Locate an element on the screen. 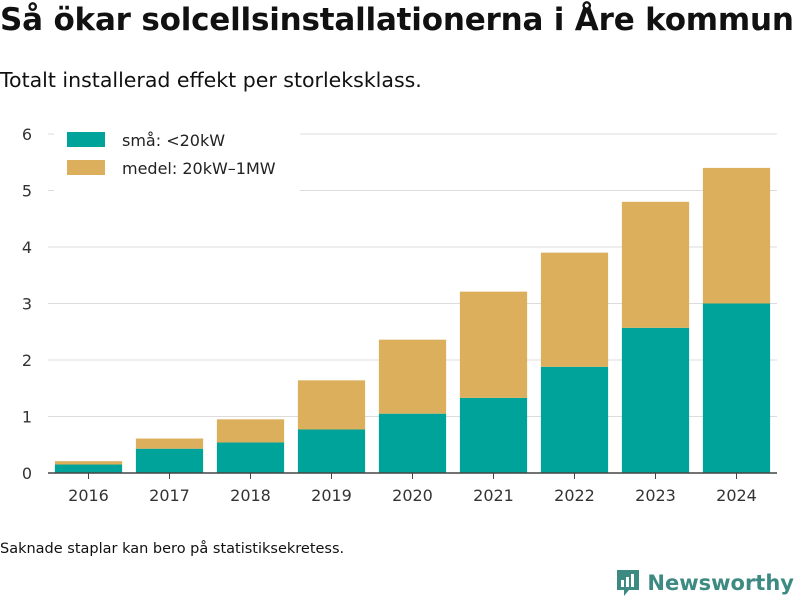 The width and height of the screenshot is (800, 600). y-tick-label: 2 is located at coordinates (27, 360).